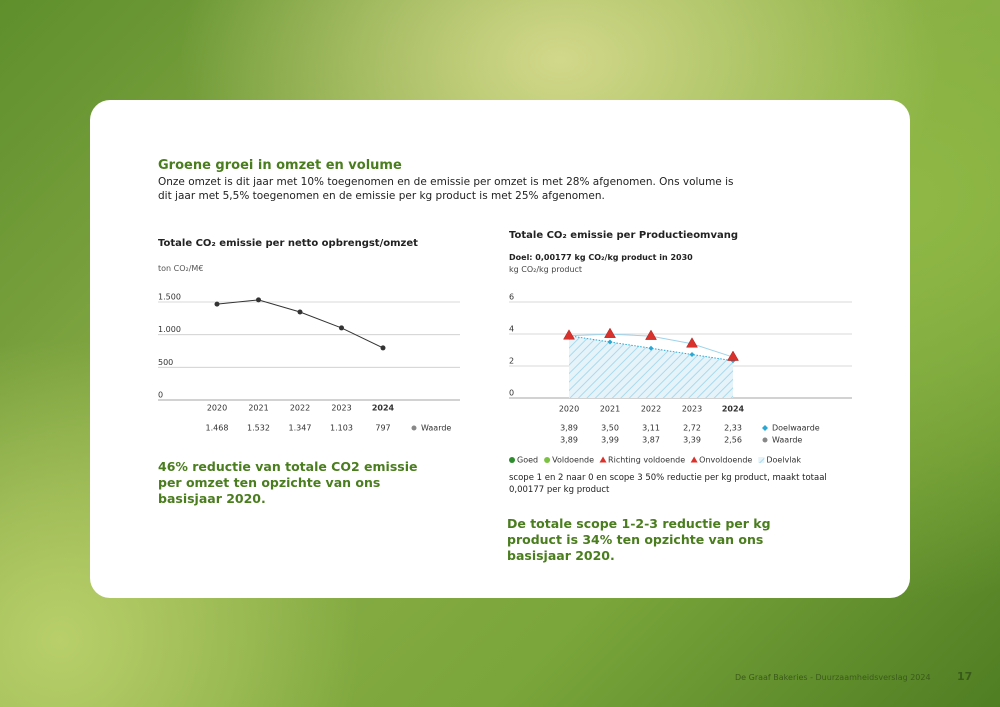 This screenshot has height=707, width=1000. What do you see at coordinates (382, 428) in the screenshot?
I see `value-label: 797` at bounding box center [382, 428].